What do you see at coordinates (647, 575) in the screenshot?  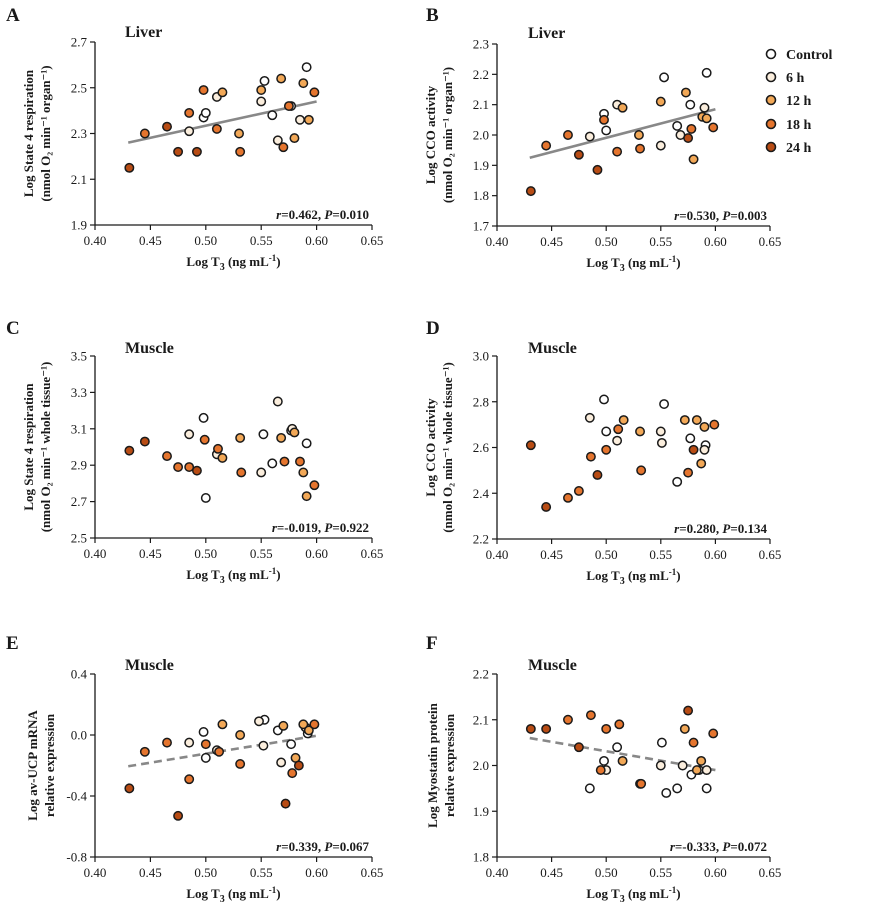 I see `chart-d-x-label-unit: (ng mL` at bounding box center [647, 575].